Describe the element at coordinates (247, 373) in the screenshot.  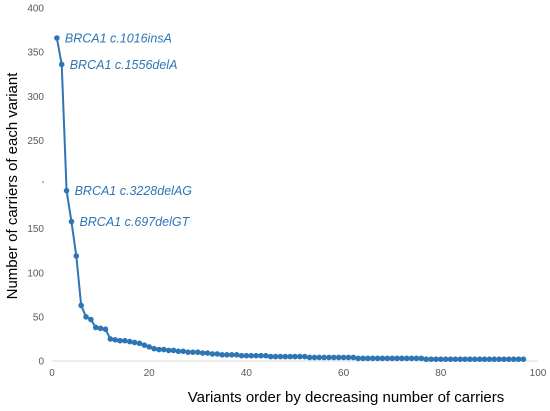
I see `x-tick-label: 40` at that location.